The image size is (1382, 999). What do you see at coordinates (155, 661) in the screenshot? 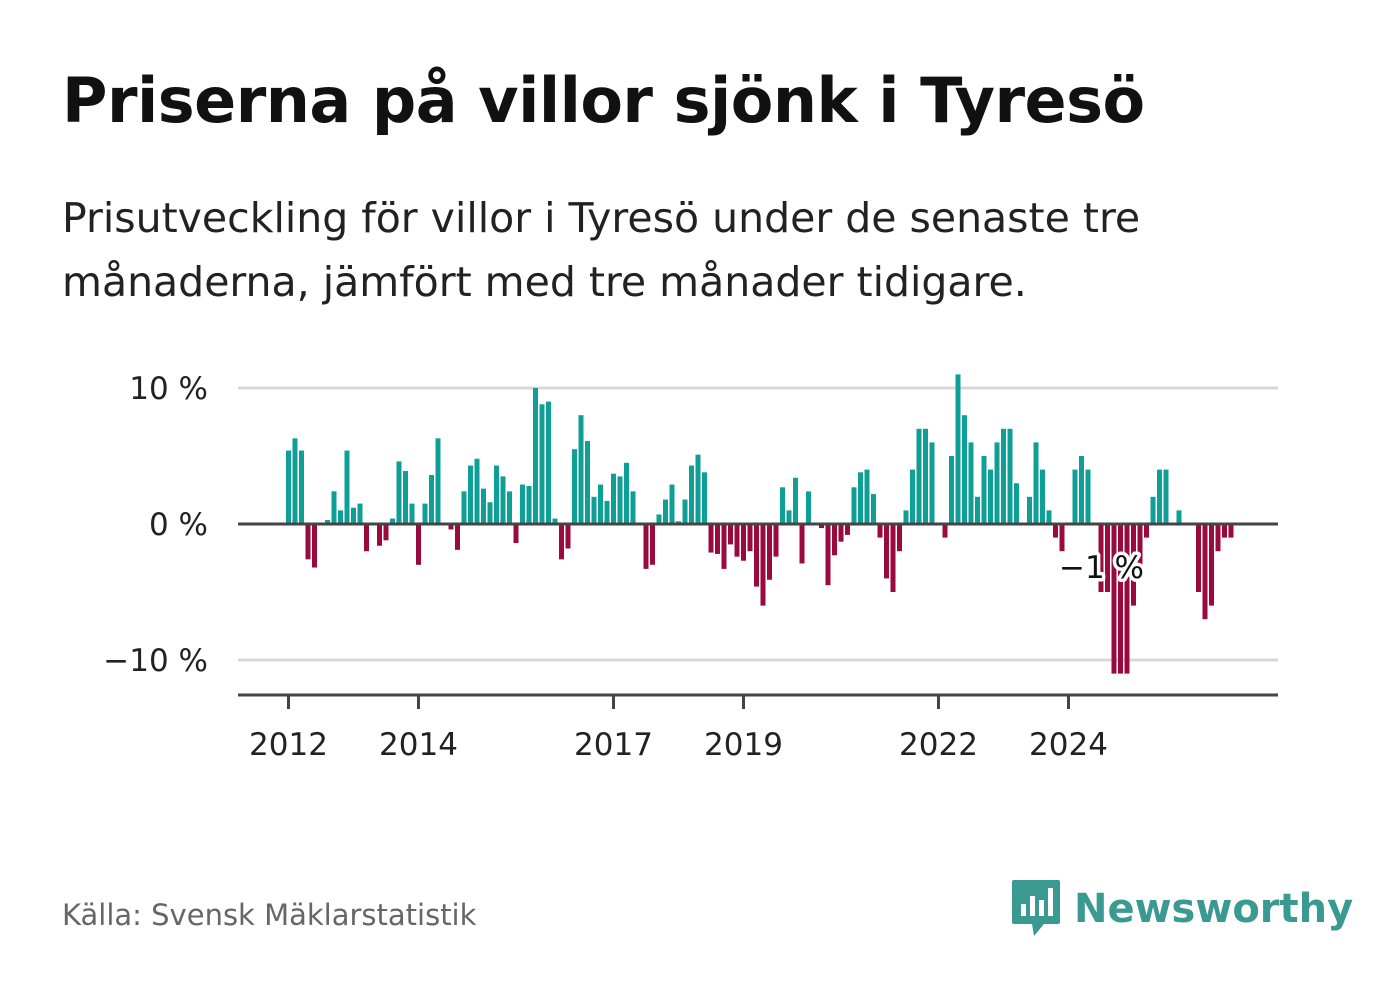
I see `y-tick-label: −10 %` at bounding box center [155, 661].